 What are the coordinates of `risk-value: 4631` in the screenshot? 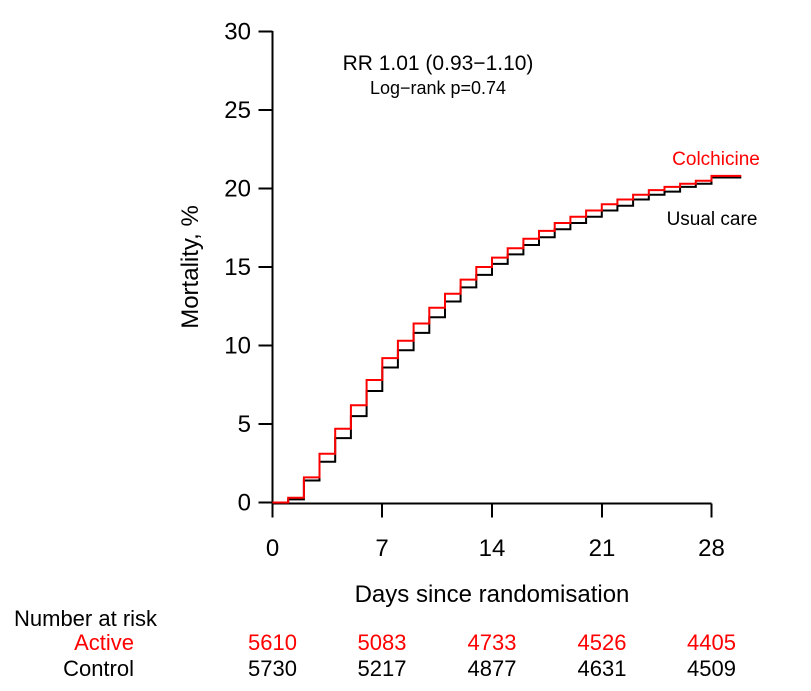 It's located at (602, 668).